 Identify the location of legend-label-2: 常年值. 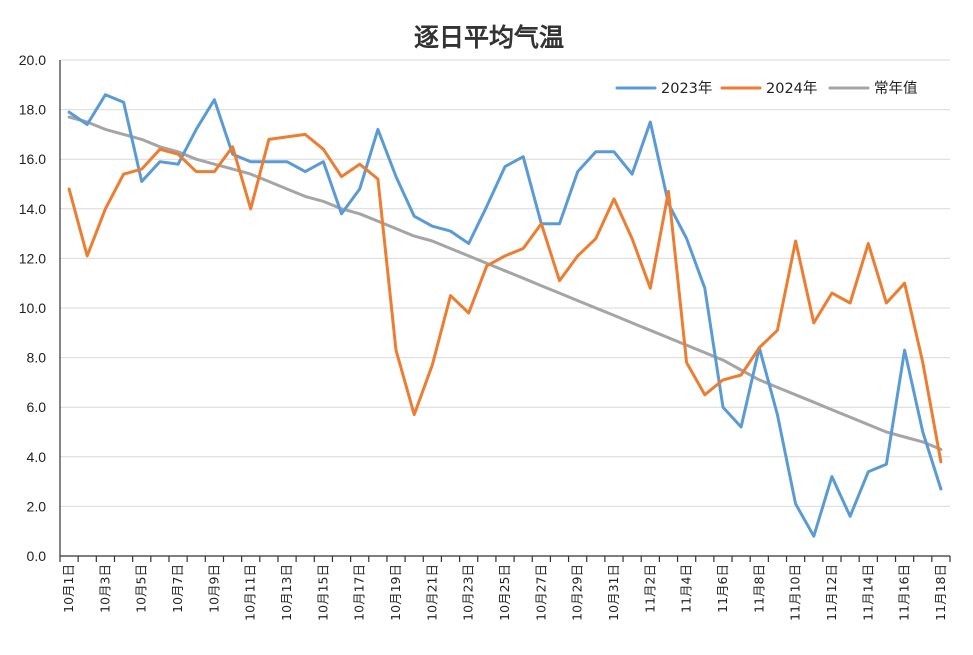
(896, 88).